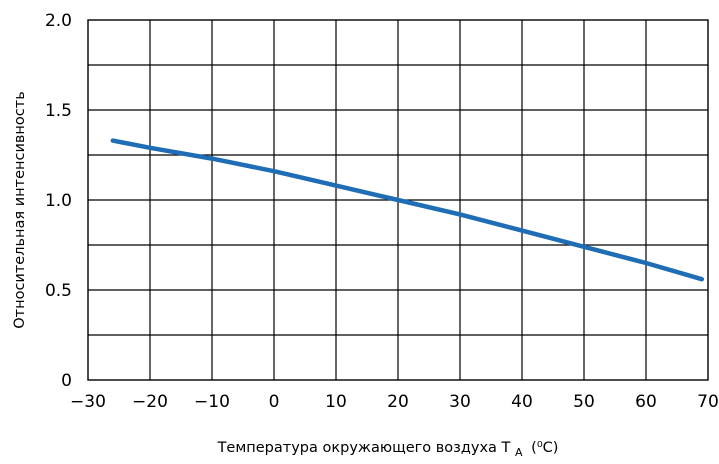 The image size is (719, 464). I want to click on x-tick-label: 50, so click(584, 402).